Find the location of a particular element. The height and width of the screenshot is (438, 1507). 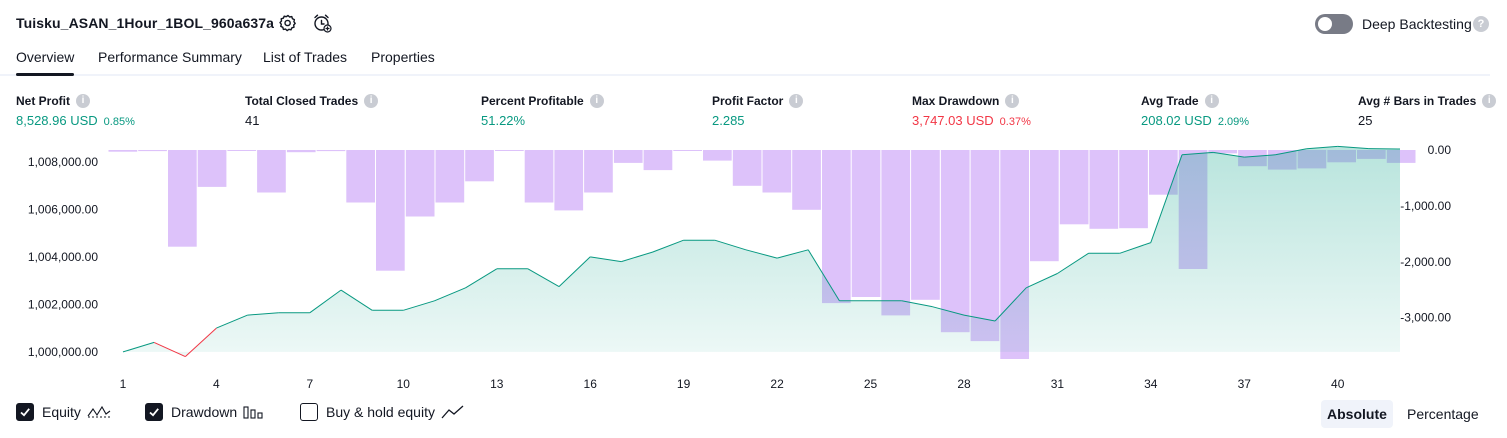

x-tick-label: 34 is located at coordinates (1151, 384).